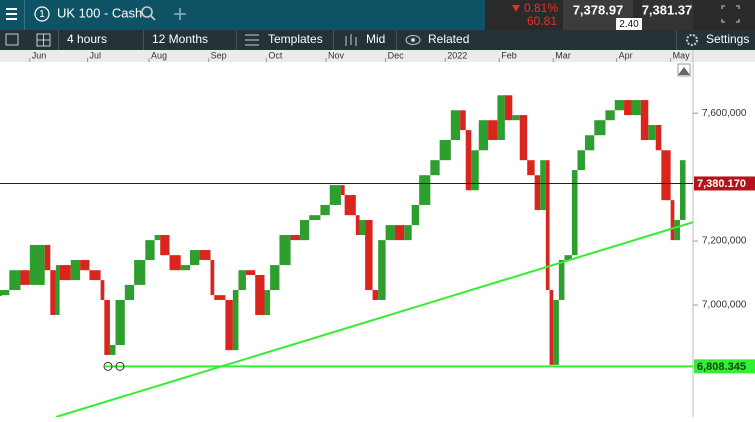  What do you see at coordinates (159, 55) in the screenshot?
I see `x-tick-label: Aug` at bounding box center [159, 55].